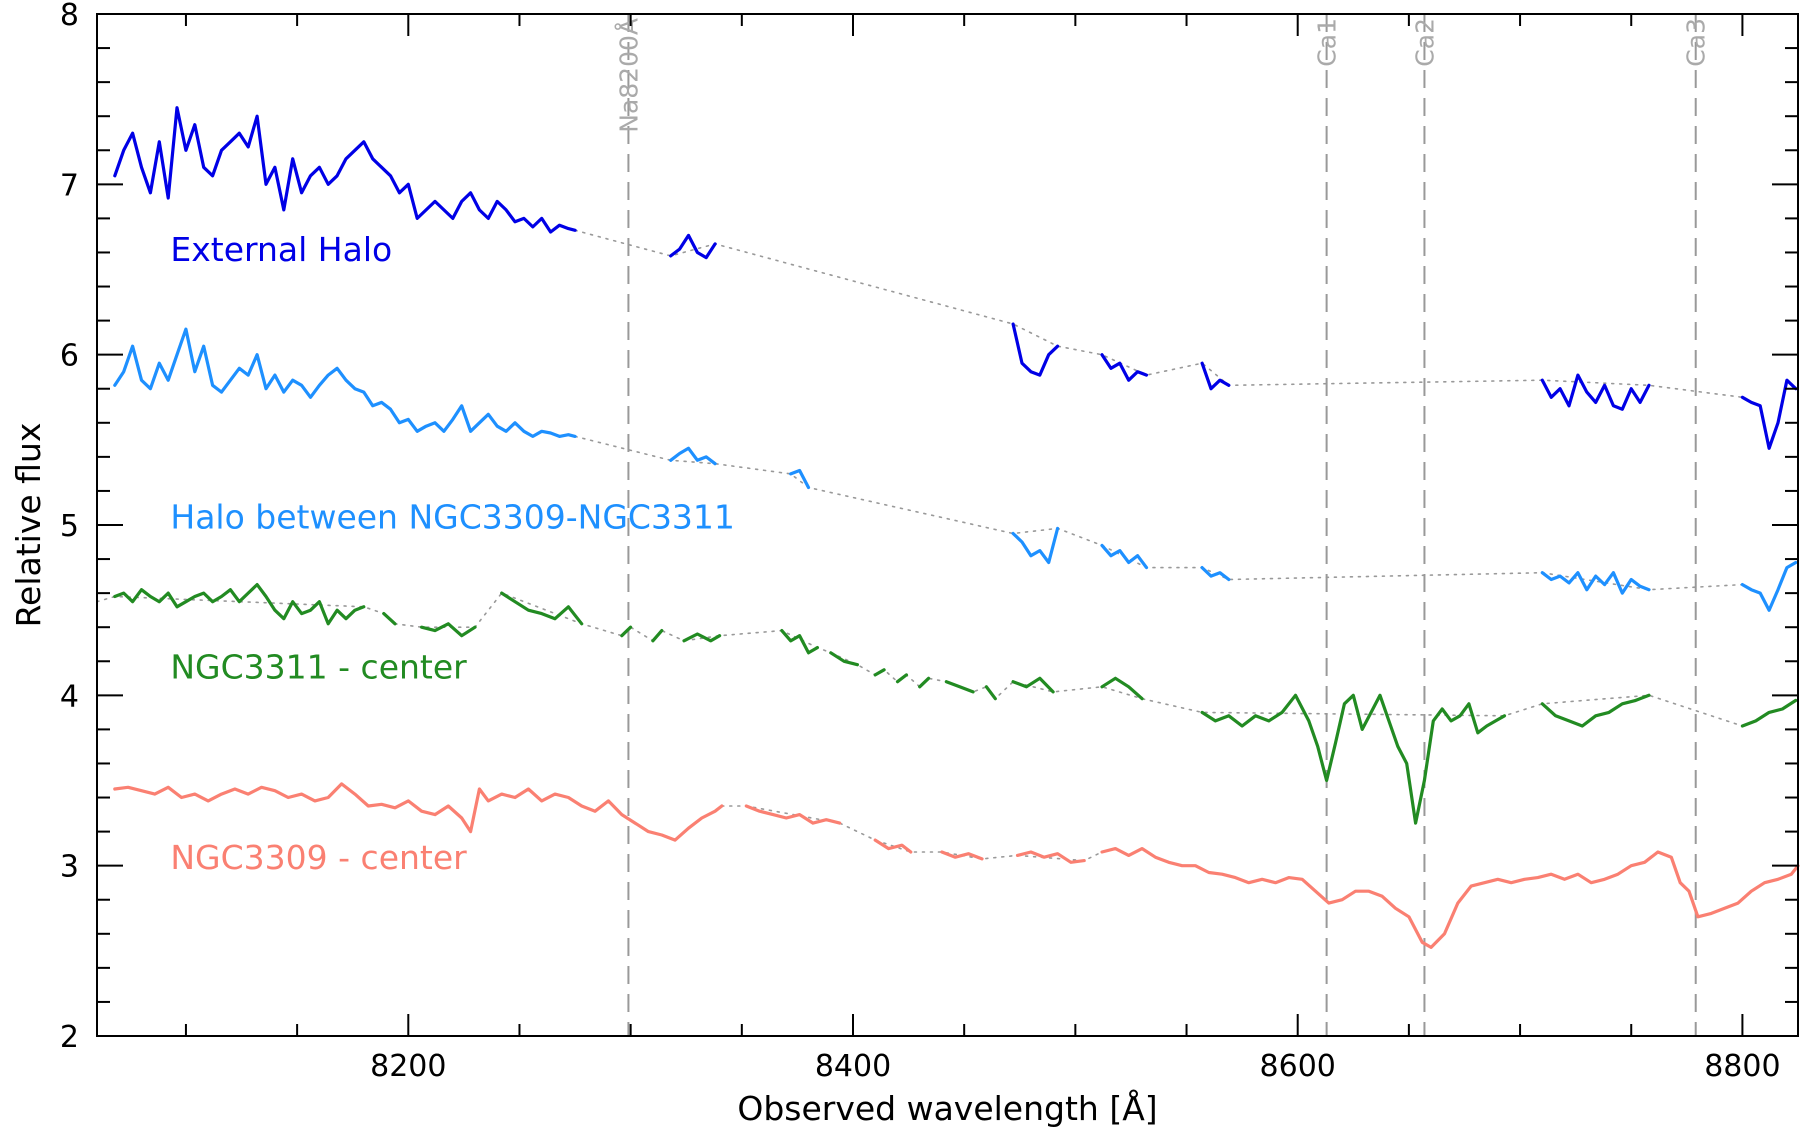  What do you see at coordinates (1159, 513) in the screenshot?
I see `connector-halo-between-ngc3309-ngc3311` at bounding box center [1159, 513].